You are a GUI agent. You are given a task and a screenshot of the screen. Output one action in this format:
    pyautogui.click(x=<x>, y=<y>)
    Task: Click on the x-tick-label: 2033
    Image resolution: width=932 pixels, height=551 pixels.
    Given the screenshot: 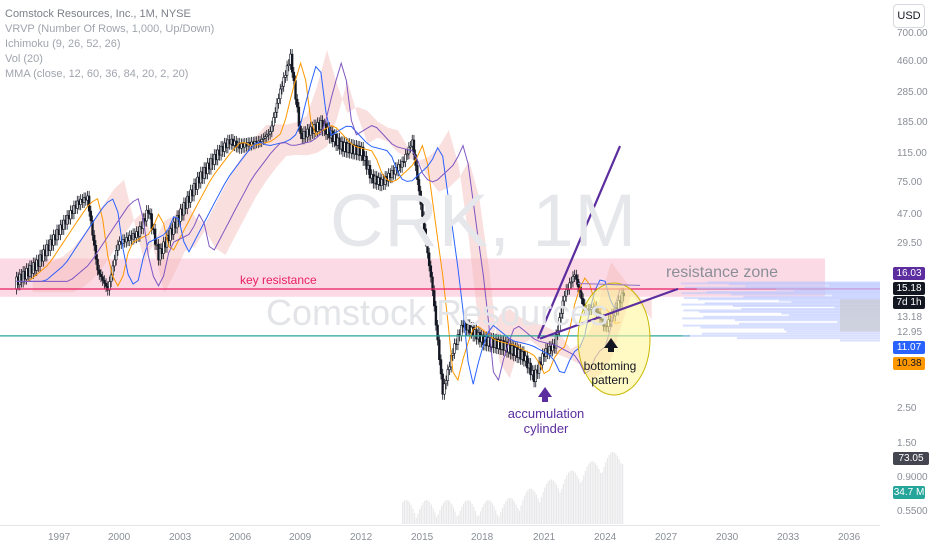 What is the action you would take?
    pyautogui.click(x=788, y=537)
    